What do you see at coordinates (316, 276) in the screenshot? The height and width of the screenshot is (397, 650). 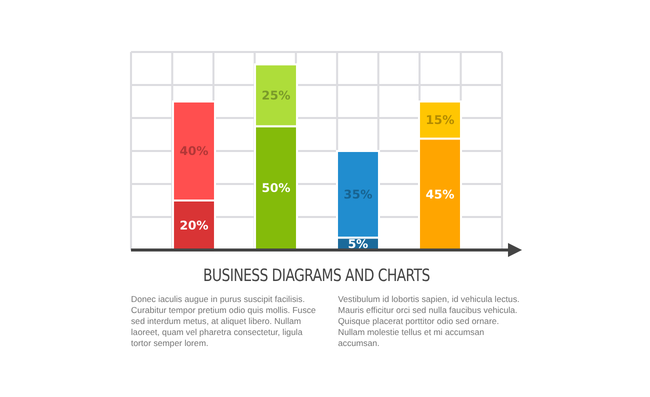 I see `text: BUSINESS DIAGRAMS AND CHARTS` at bounding box center [316, 276].